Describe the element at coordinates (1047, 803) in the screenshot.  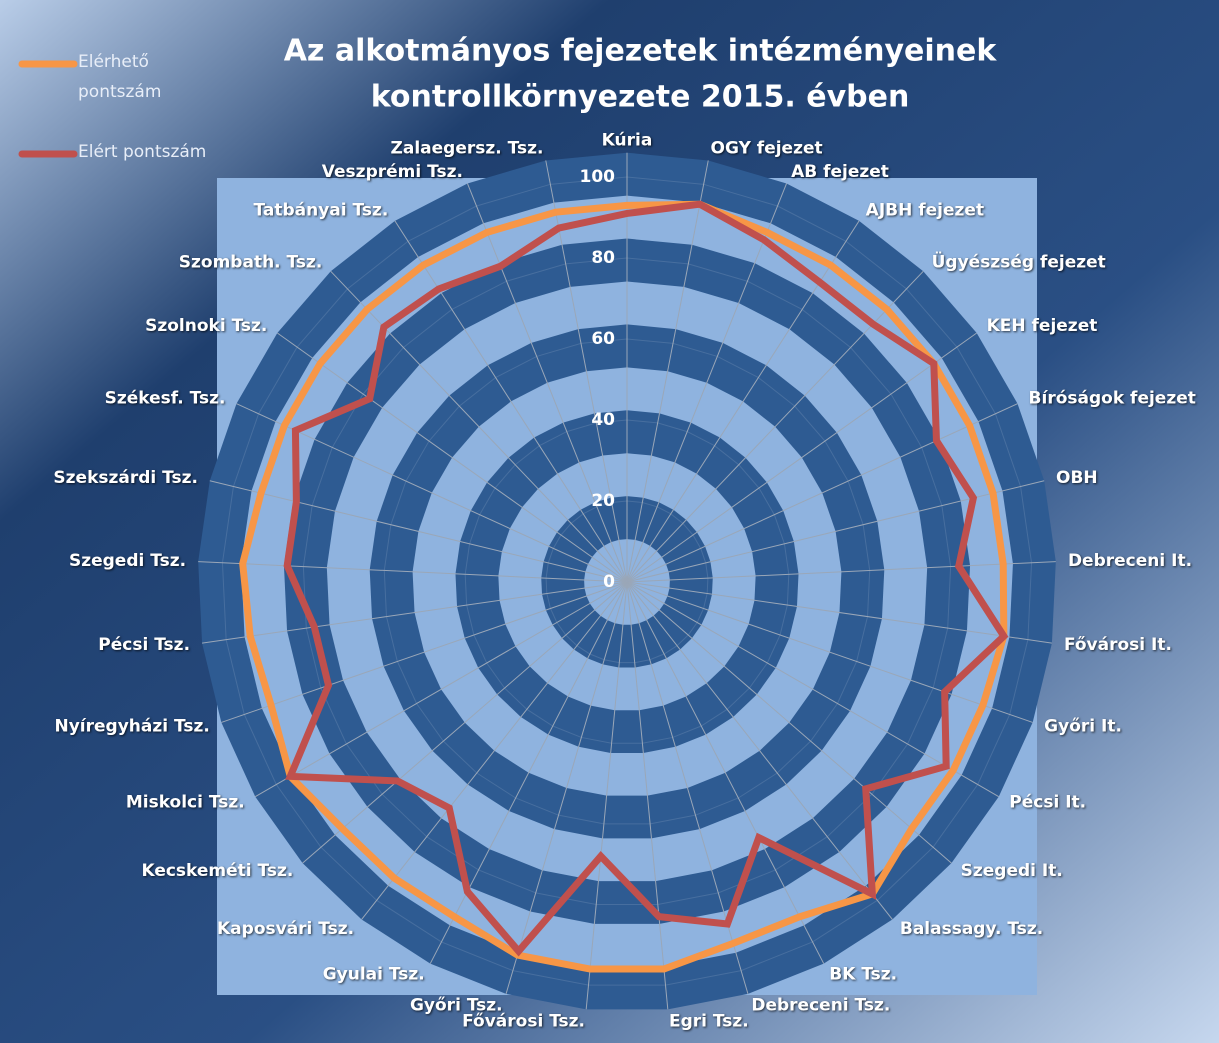
I see `category-label: Pécsi It.` at that location.